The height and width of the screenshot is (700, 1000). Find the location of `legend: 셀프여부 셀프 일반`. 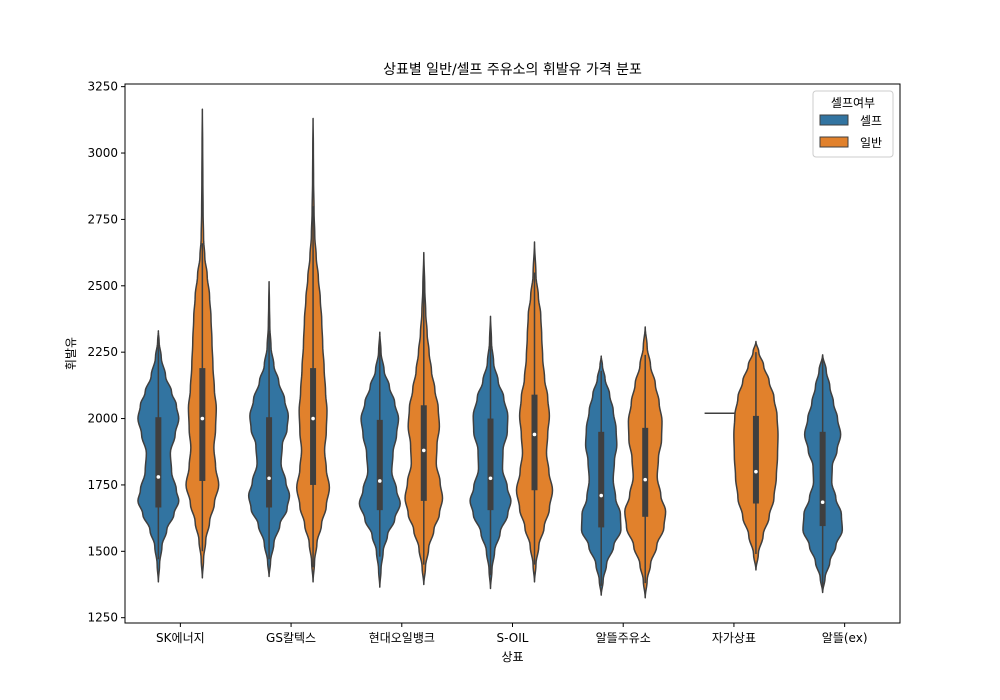

legend: 셀프여부 셀프 일반 is located at coordinates (853, 124).